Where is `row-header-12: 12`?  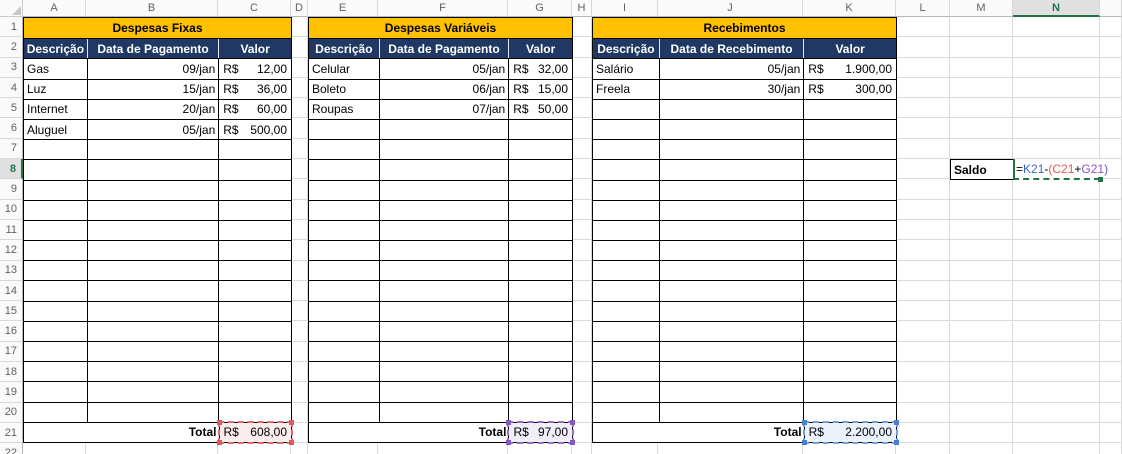 row-header-12: 12 is located at coordinates (11, 250).